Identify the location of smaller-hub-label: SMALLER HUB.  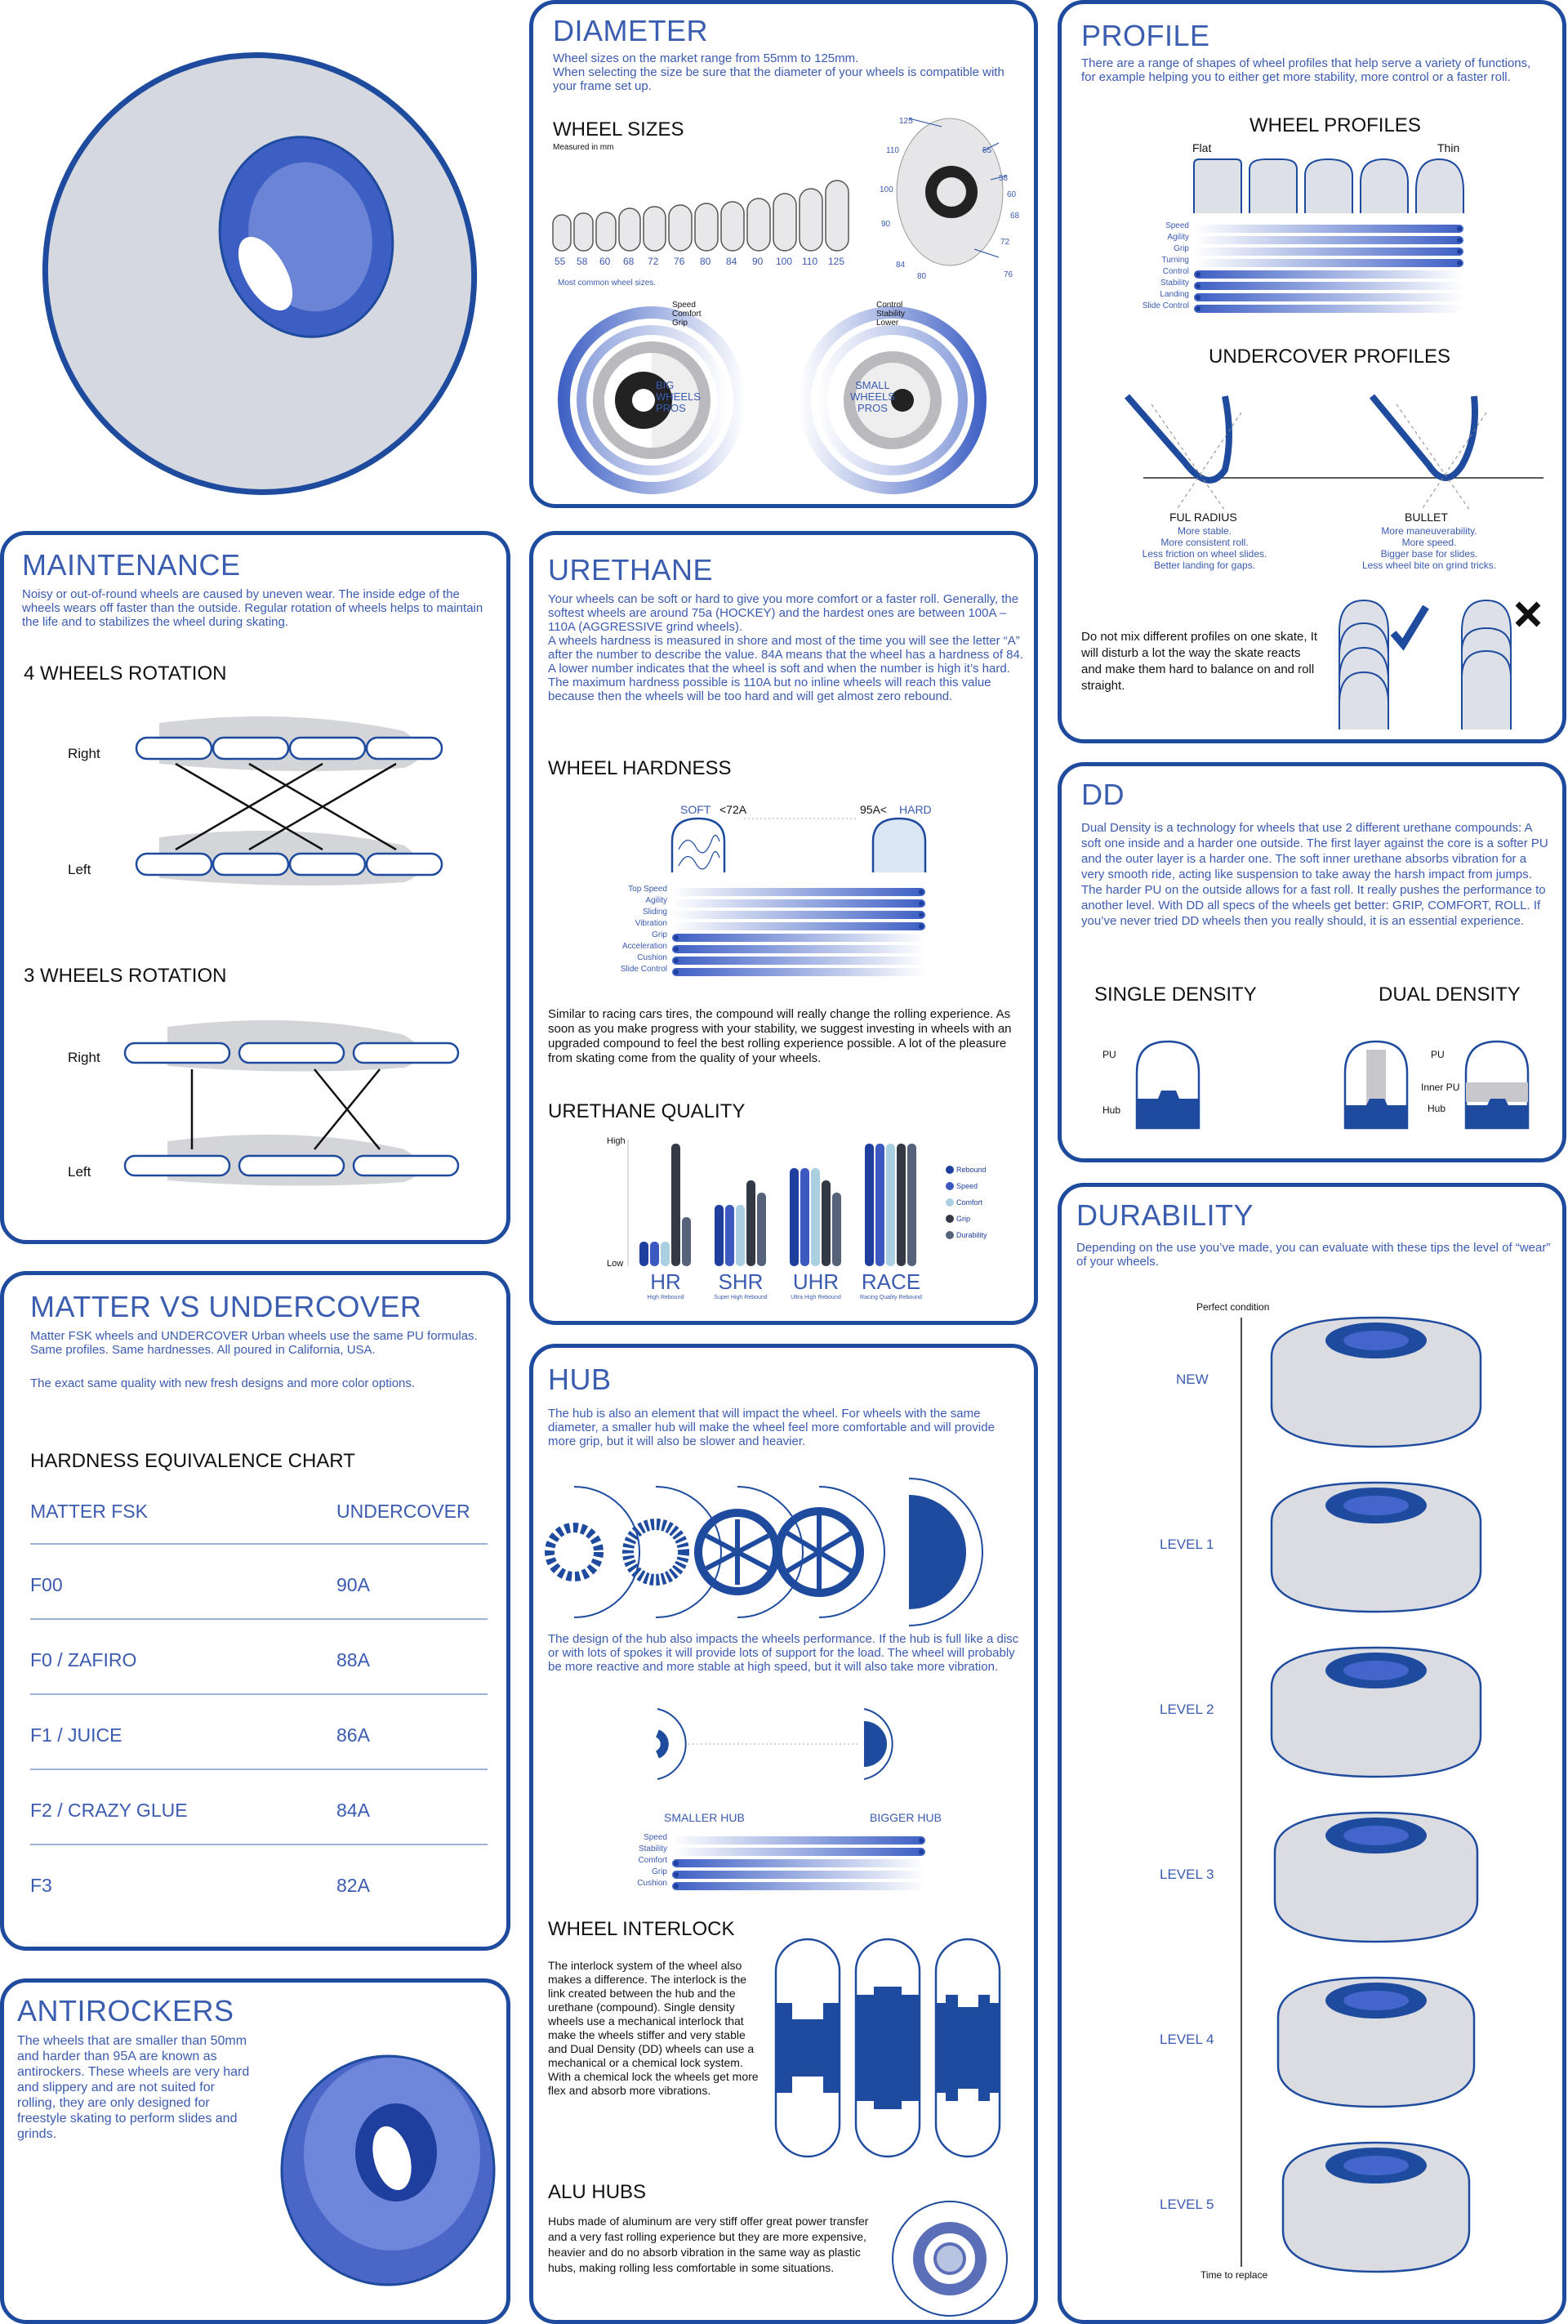
(704, 1817).